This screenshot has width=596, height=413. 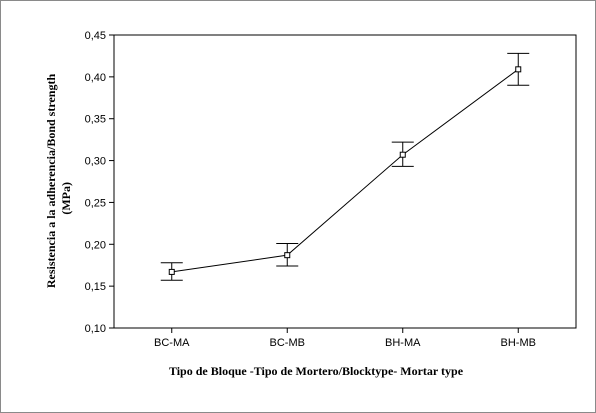 I want to click on y-tick-label: 0,10, so click(x=95, y=329).